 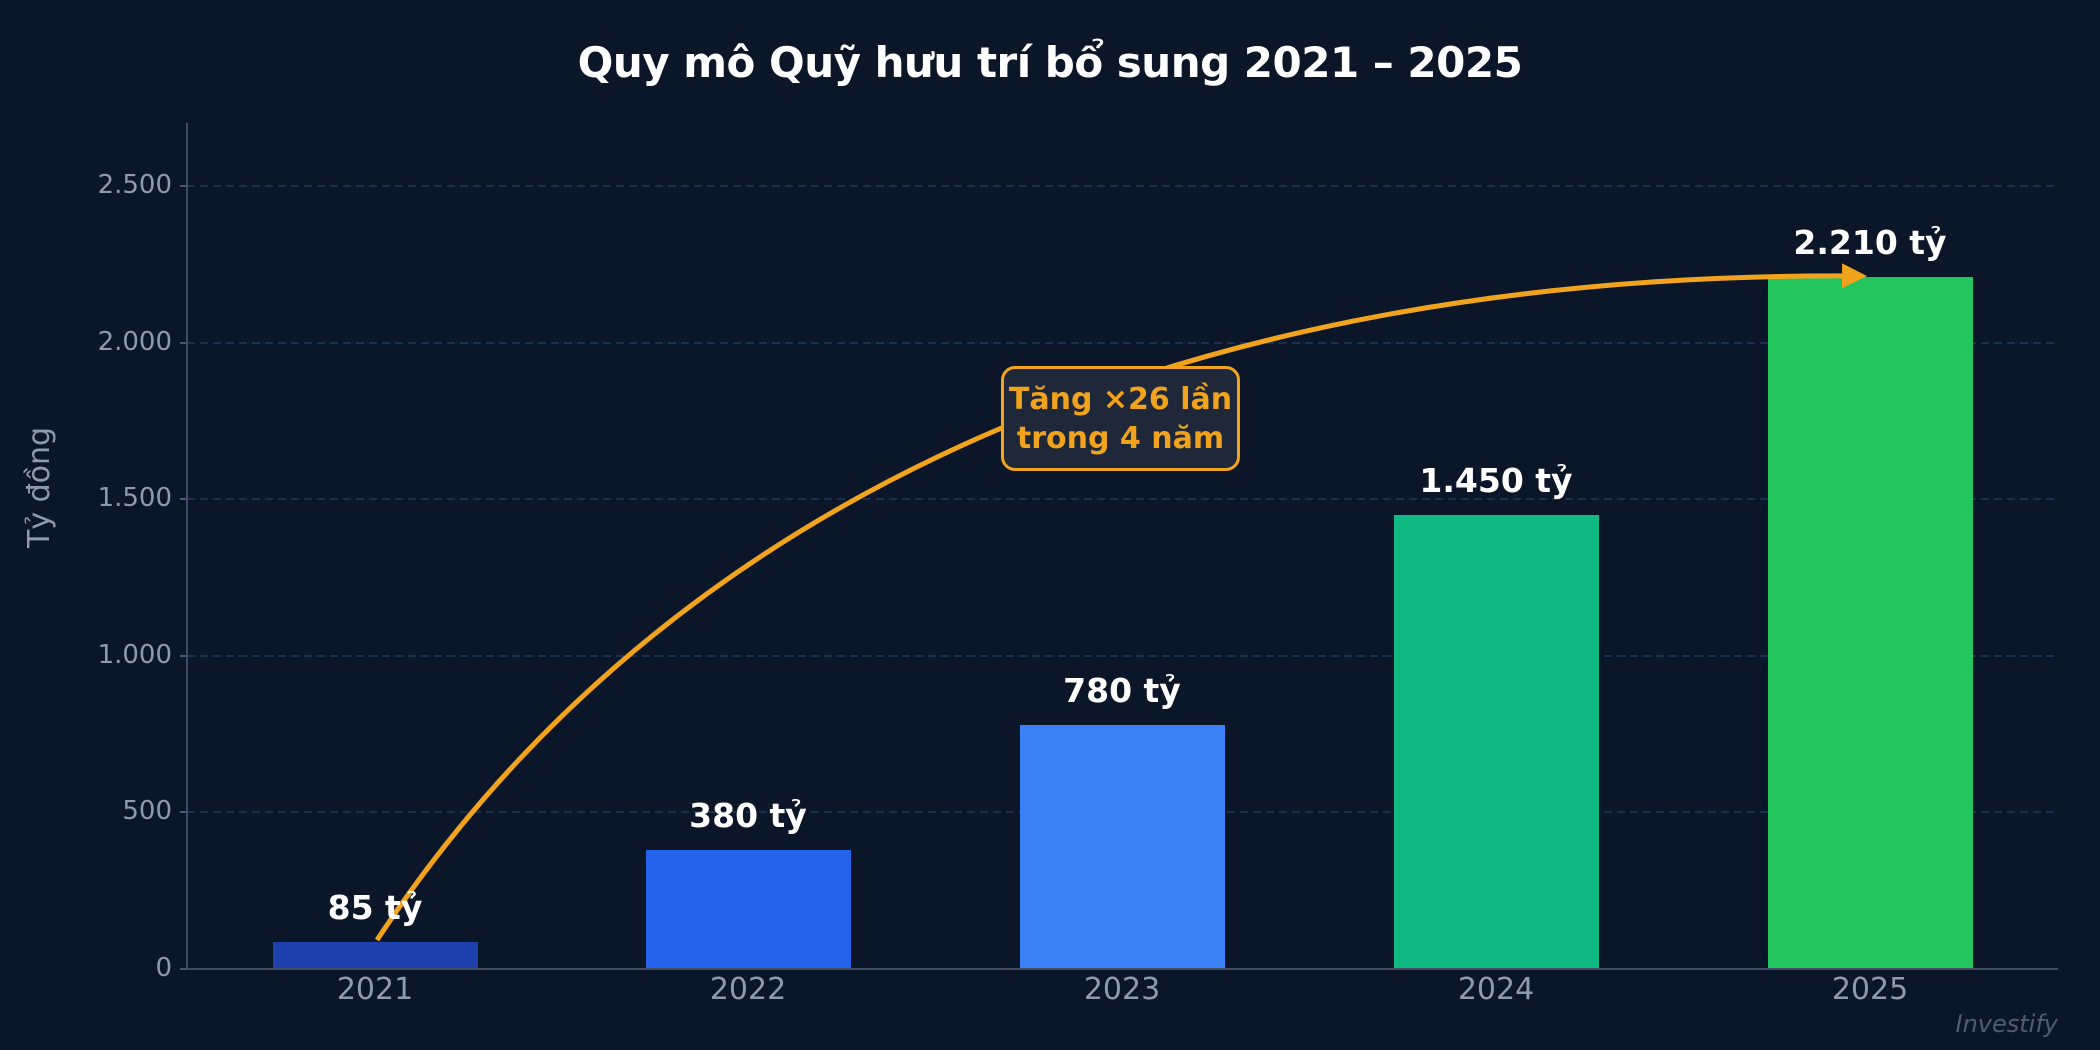 What do you see at coordinates (1120, 438) in the screenshot?
I see `callout-line-2: trong 4 năm` at bounding box center [1120, 438].